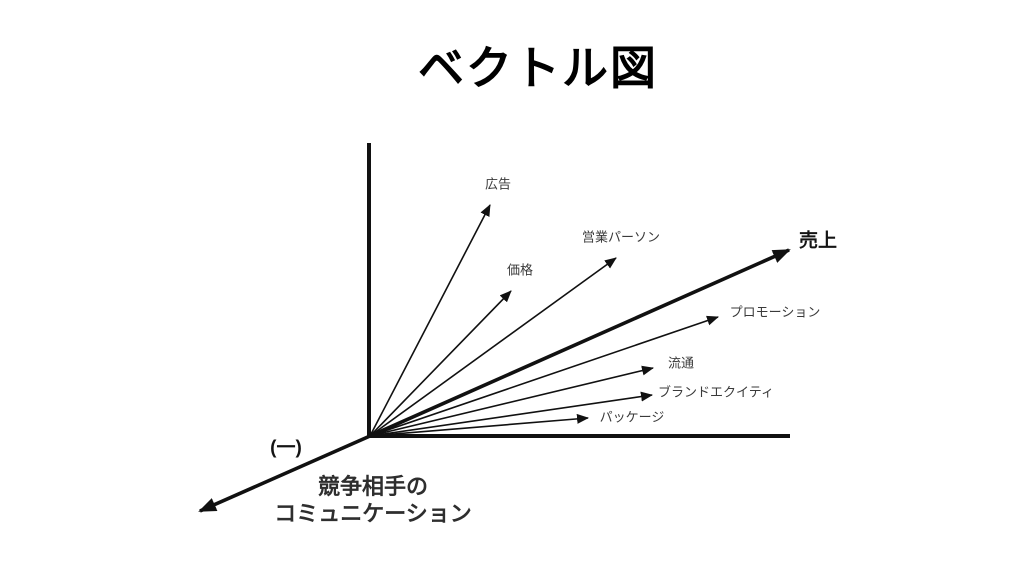 The image size is (1024, 576). I want to click on label-sales-person: 営業パーソン, so click(621, 237).